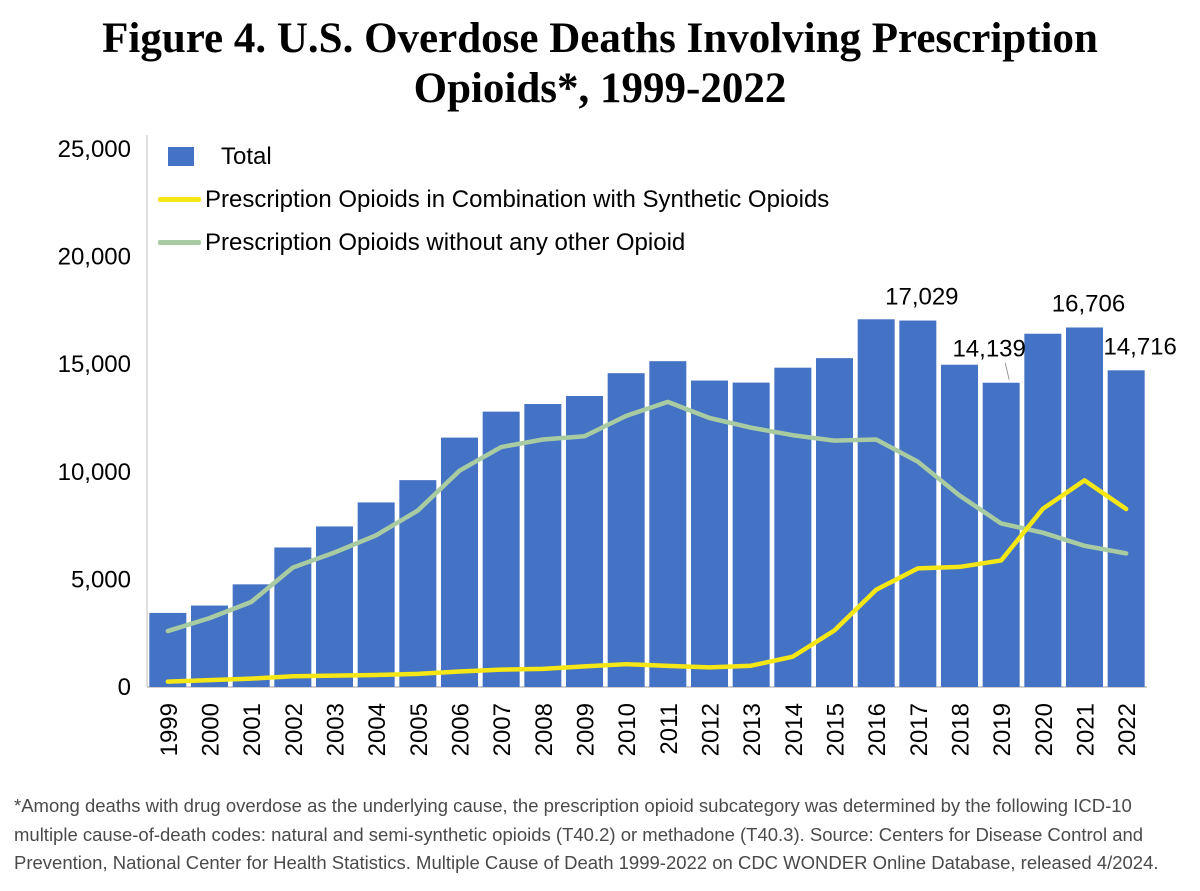 The width and height of the screenshot is (1200, 891). I want to click on x-tick-label: 2017, so click(919, 729).